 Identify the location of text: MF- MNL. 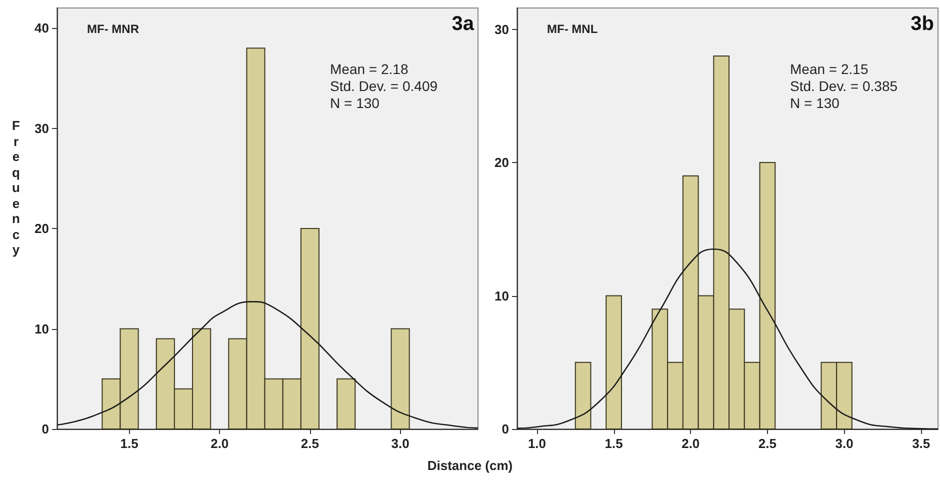
(572, 29).